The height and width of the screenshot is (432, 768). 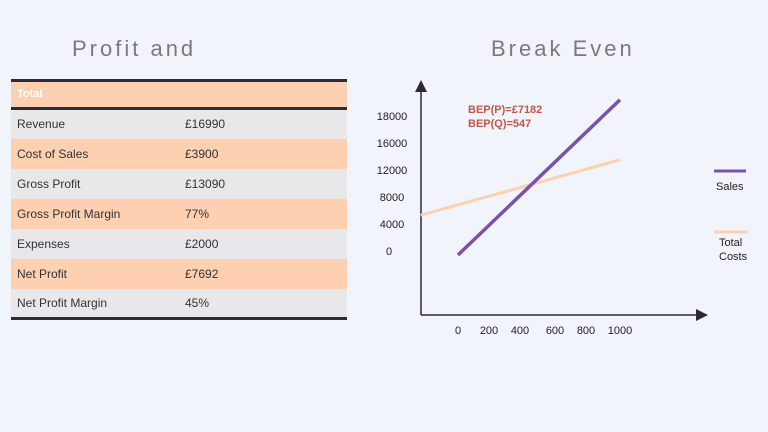 What do you see at coordinates (134, 48) in the screenshot?
I see `page-title-left: Profit and` at bounding box center [134, 48].